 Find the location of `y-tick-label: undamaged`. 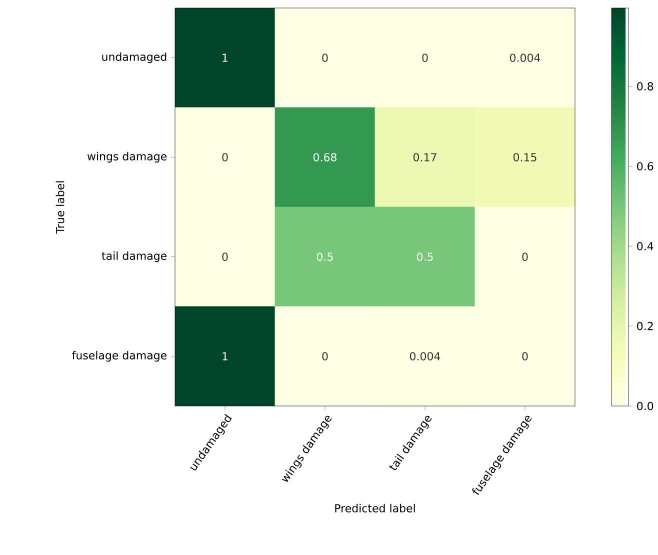

y-tick-label: undamaged is located at coordinates (134, 58).